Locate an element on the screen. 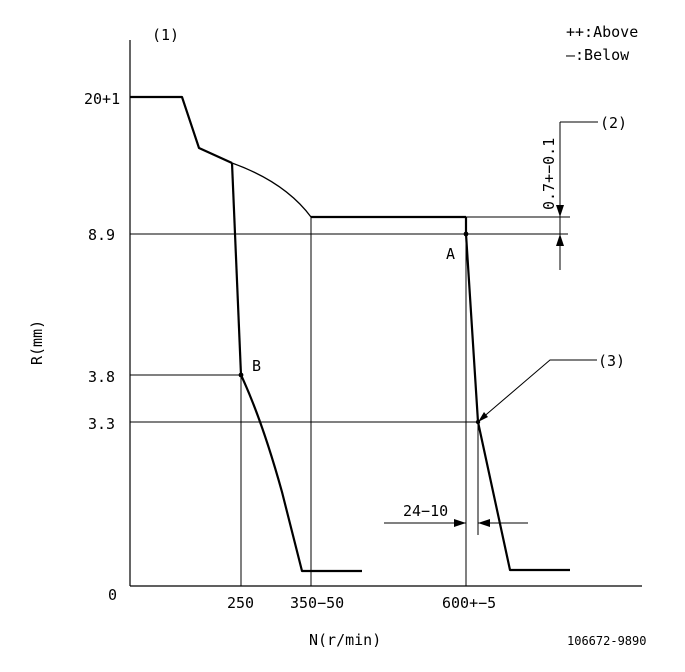 Image resolution: width=685 pixels, height=672 pixels. rack-curve-drop-left is located at coordinates (236, 269).